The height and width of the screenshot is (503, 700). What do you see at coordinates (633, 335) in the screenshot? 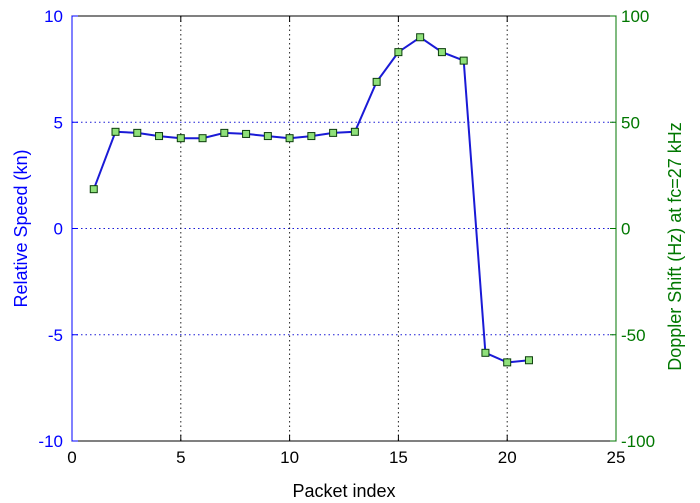
I see `y-right-tick-label: -50` at bounding box center [633, 335].